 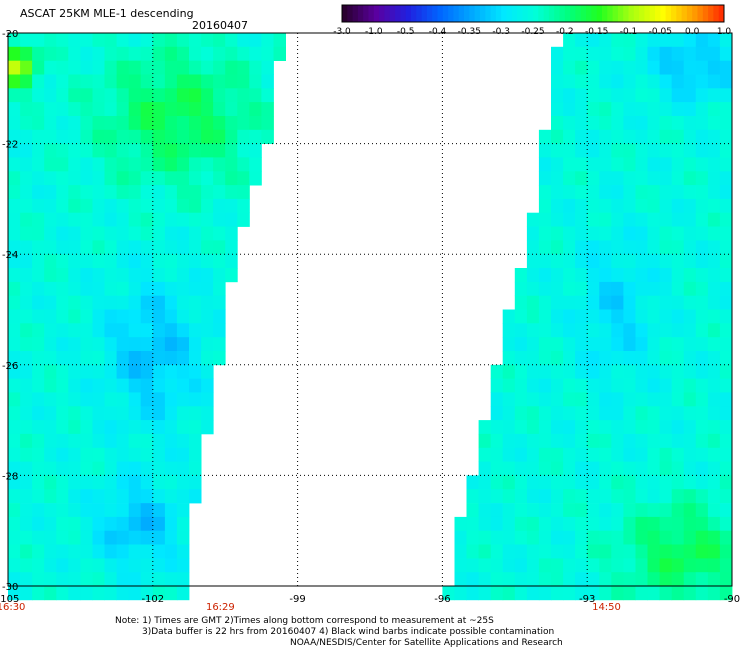 I want to click on colorbar-label: -0.1, so click(x=629, y=32).